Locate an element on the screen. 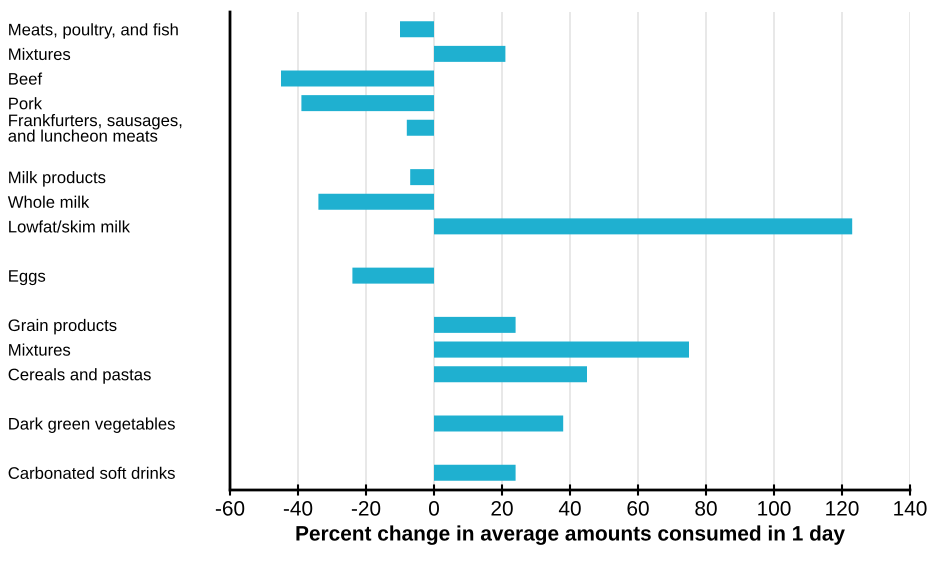 This screenshot has height=574, width=935. y-tick-label: Milk products is located at coordinates (57, 179).